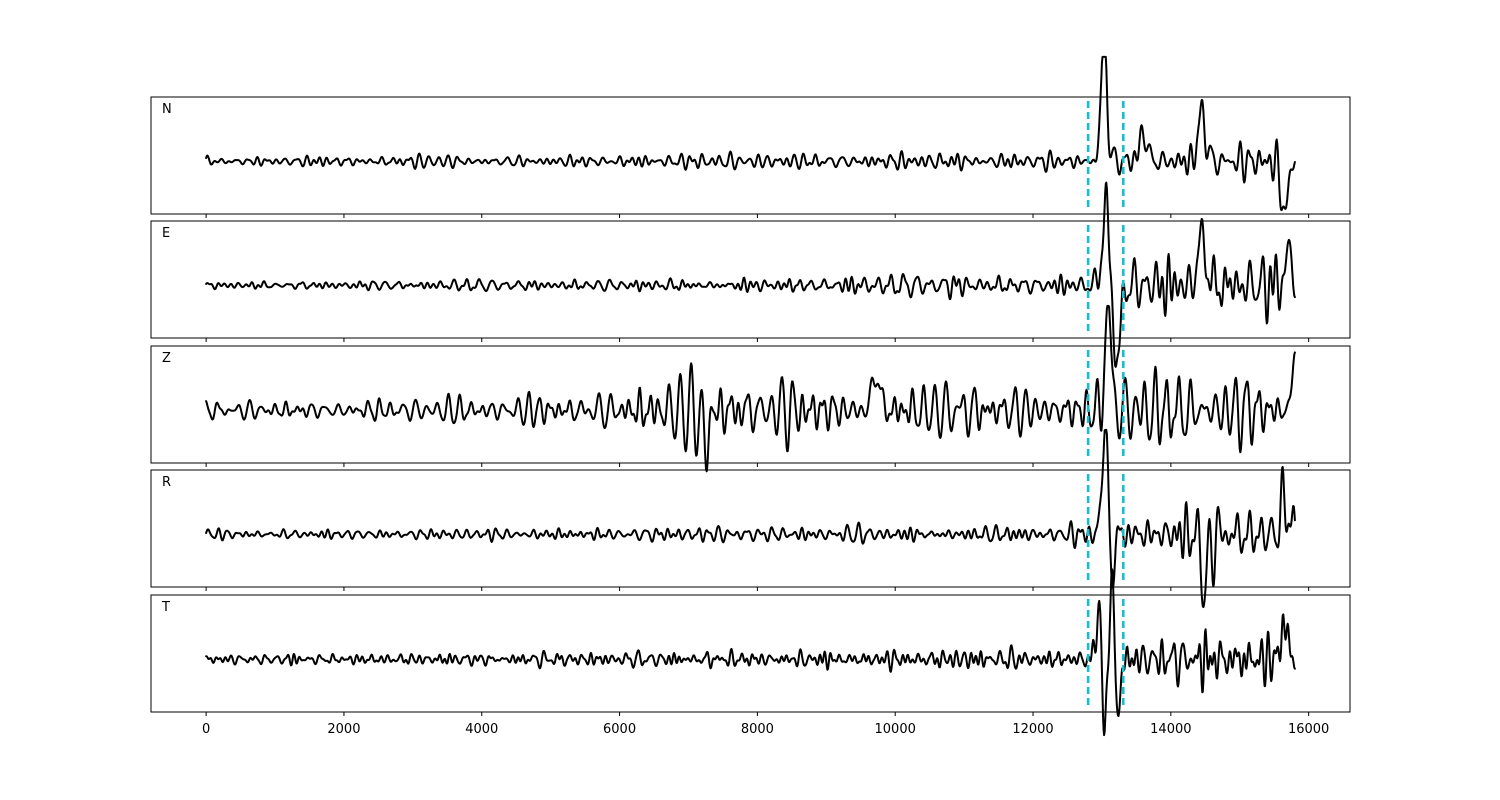  What do you see at coordinates (343, 729) in the screenshot?
I see `x-tick-label: 2000` at bounding box center [343, 729].